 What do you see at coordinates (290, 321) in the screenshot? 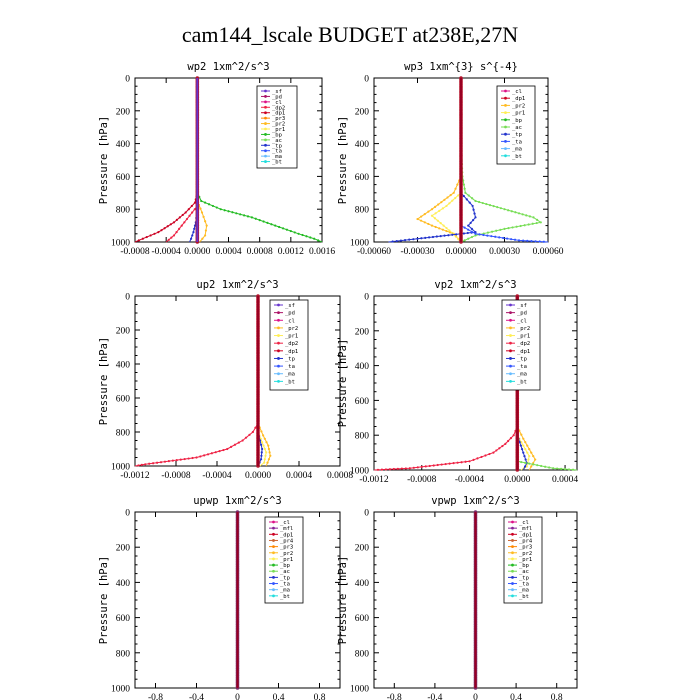
I see `legend-entry: _cl` at bounding box center [290, 321].